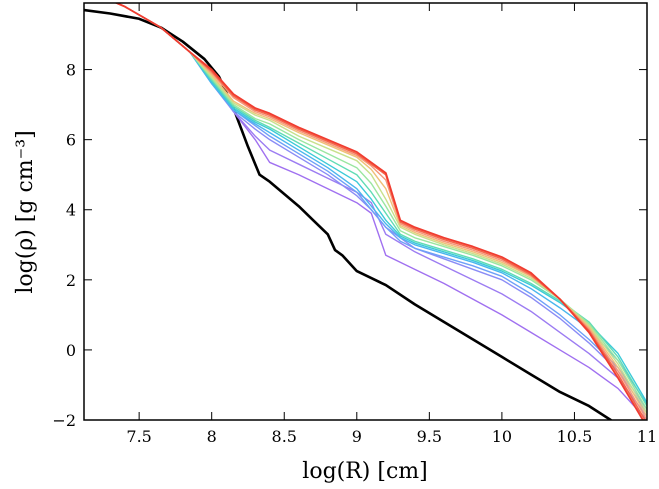 The width and height of the screenshot is (659, 489). What do you see at coordinates (575, 436) in the screenshot?
I see `x-tick-label-6: 10.5` at bounding box center [575, 436].